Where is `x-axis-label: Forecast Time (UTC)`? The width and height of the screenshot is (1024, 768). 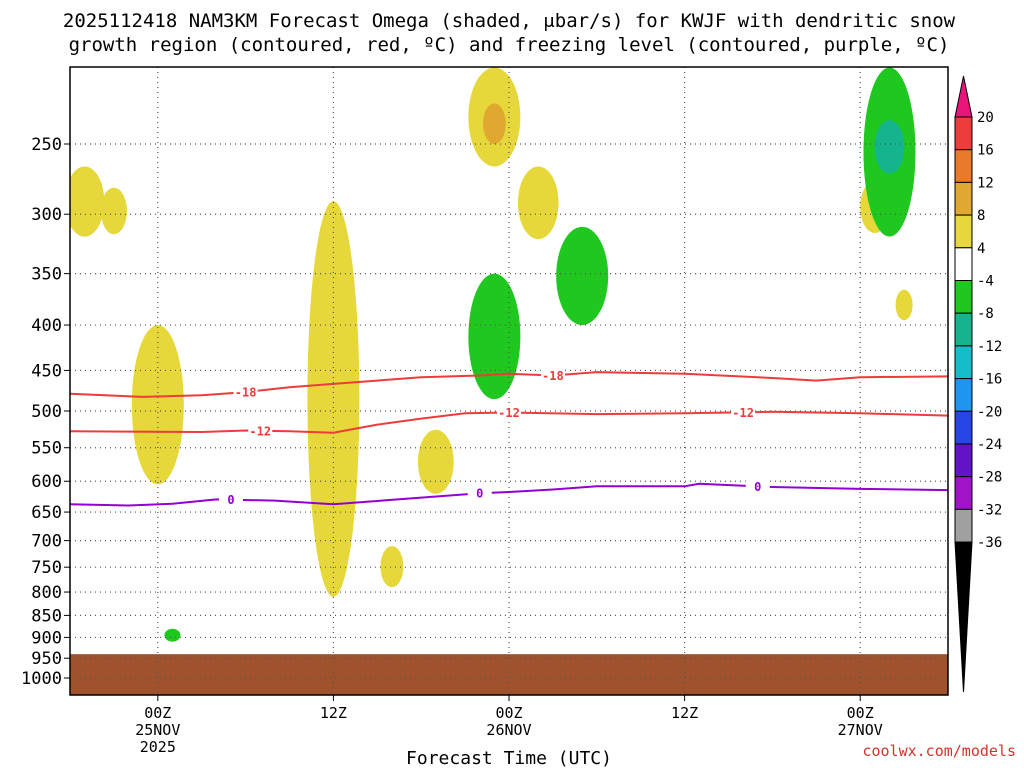
x-axis-label: Forecast Time (UTC) is located at coordinates (509, 758).